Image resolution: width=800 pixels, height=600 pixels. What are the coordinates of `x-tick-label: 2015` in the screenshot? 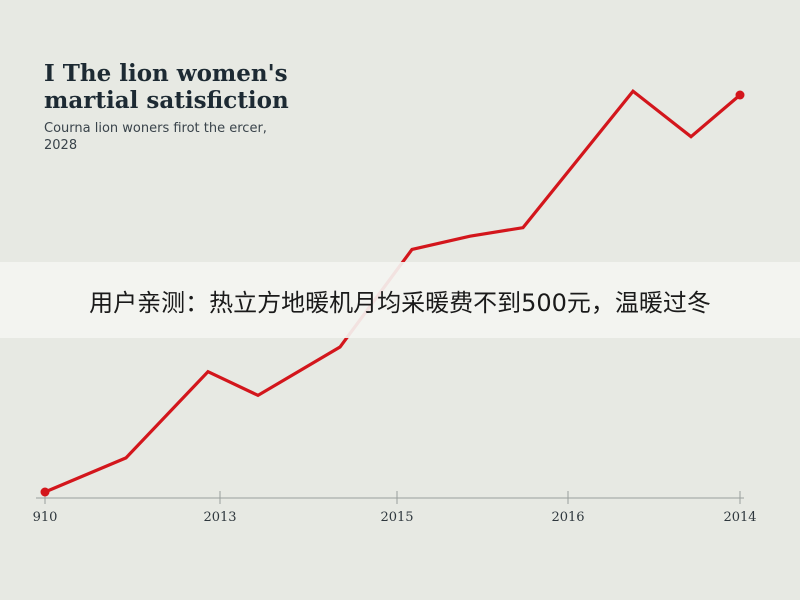 It's located at (396, 517).